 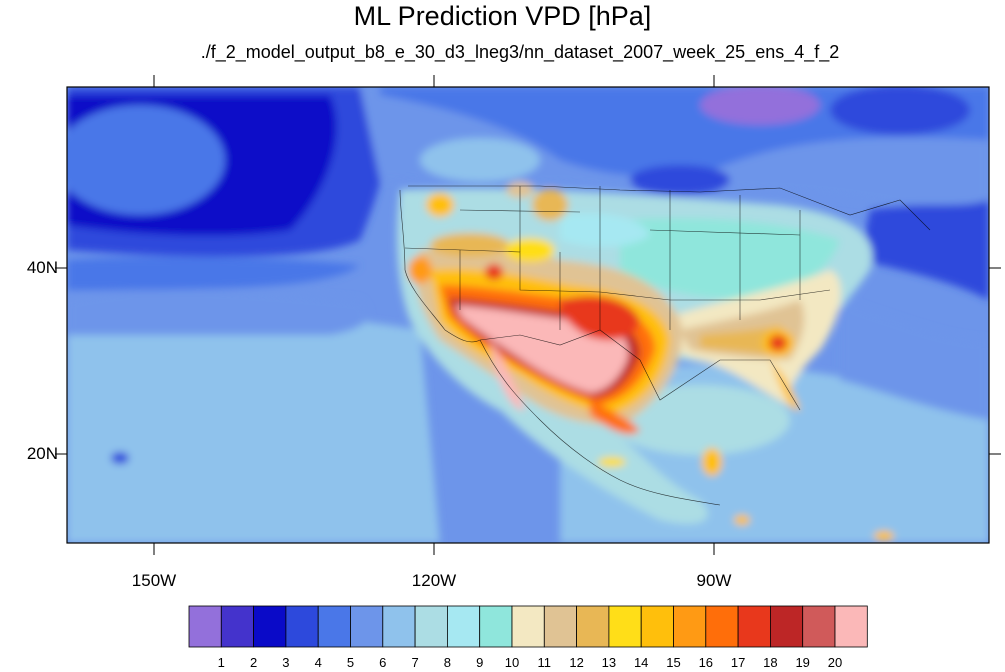 I want to click on lat-label-20n: 20N, so click(x=42, y=453).